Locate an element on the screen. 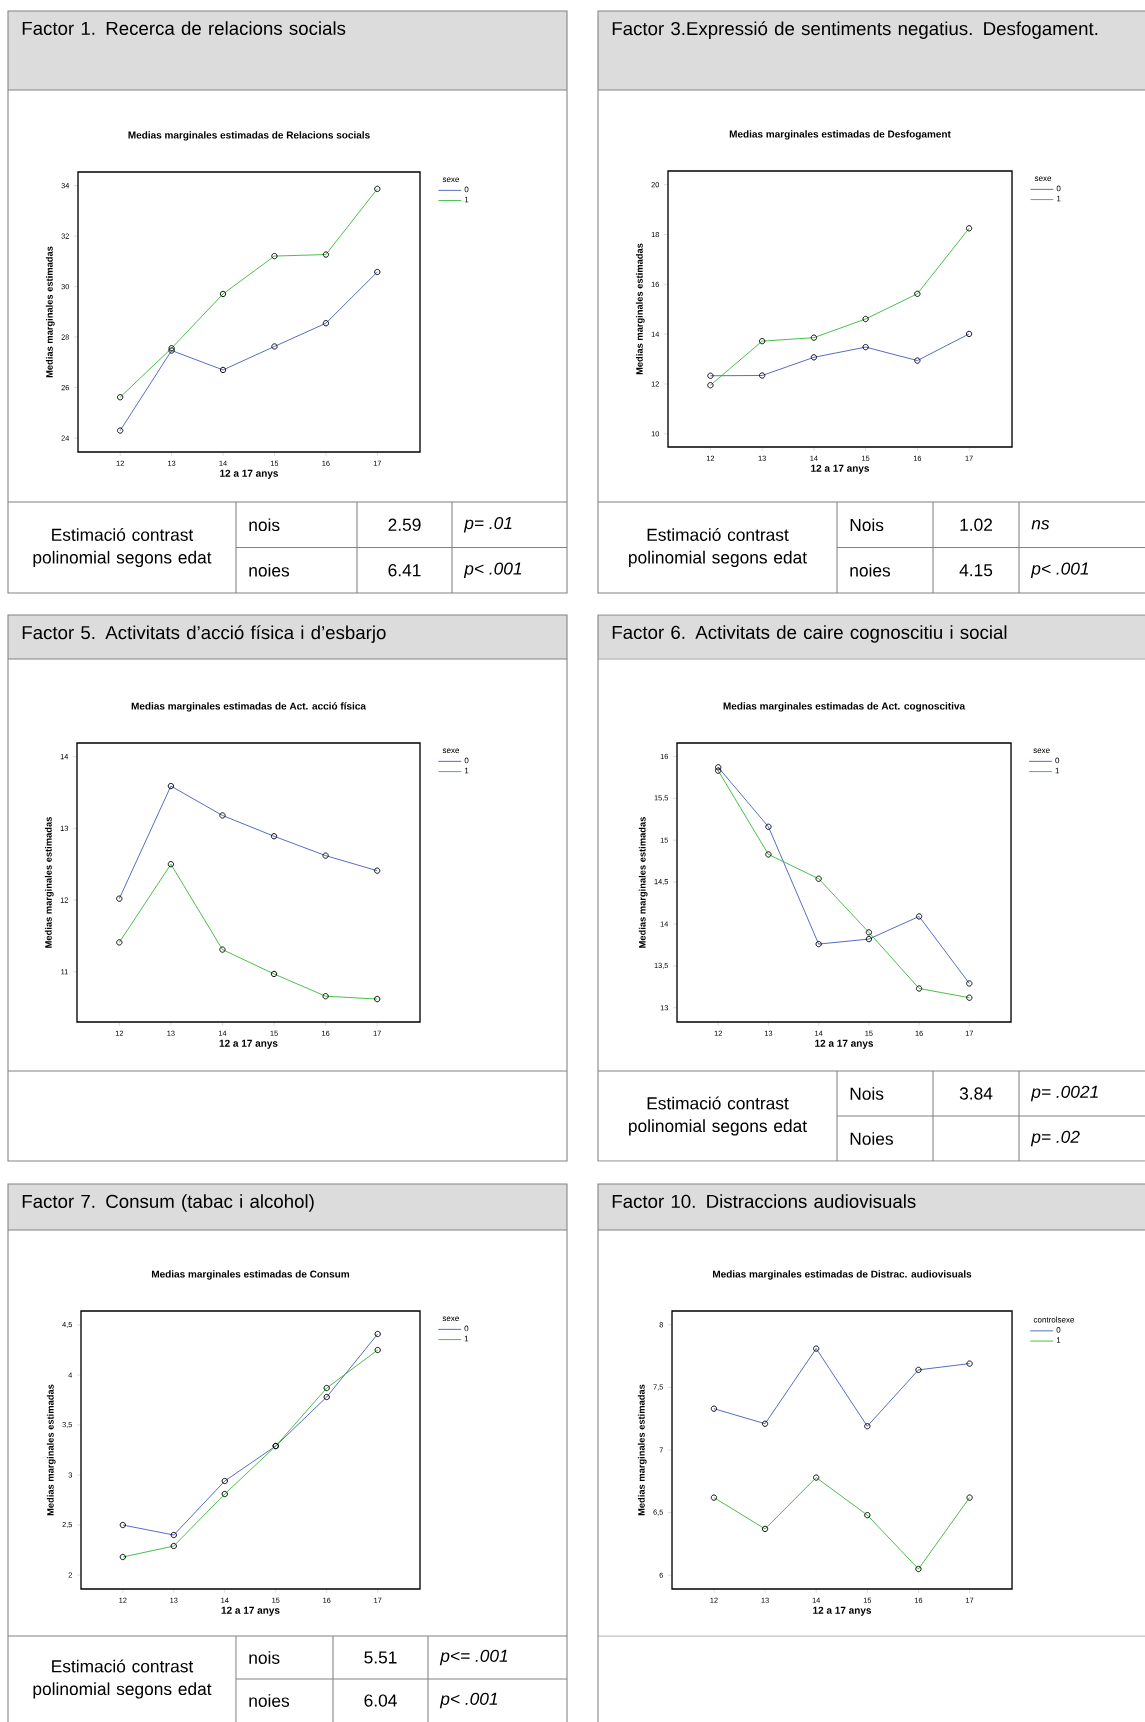  chart-title: Factor 7. Consum (tabac i alcohol) is located at coordinates (168, 1203).